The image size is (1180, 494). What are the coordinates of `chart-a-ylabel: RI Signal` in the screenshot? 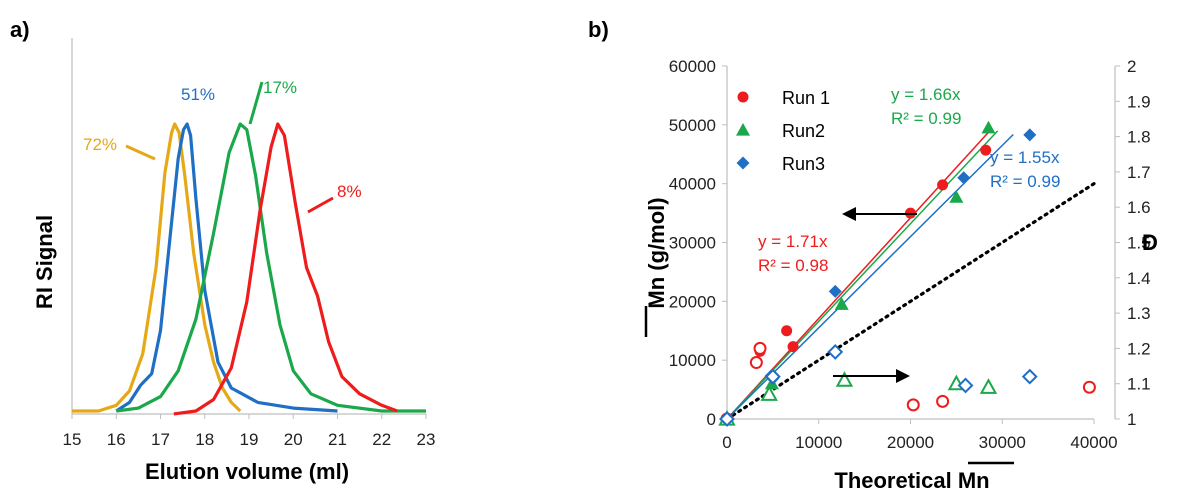 It's located at (44, 262).